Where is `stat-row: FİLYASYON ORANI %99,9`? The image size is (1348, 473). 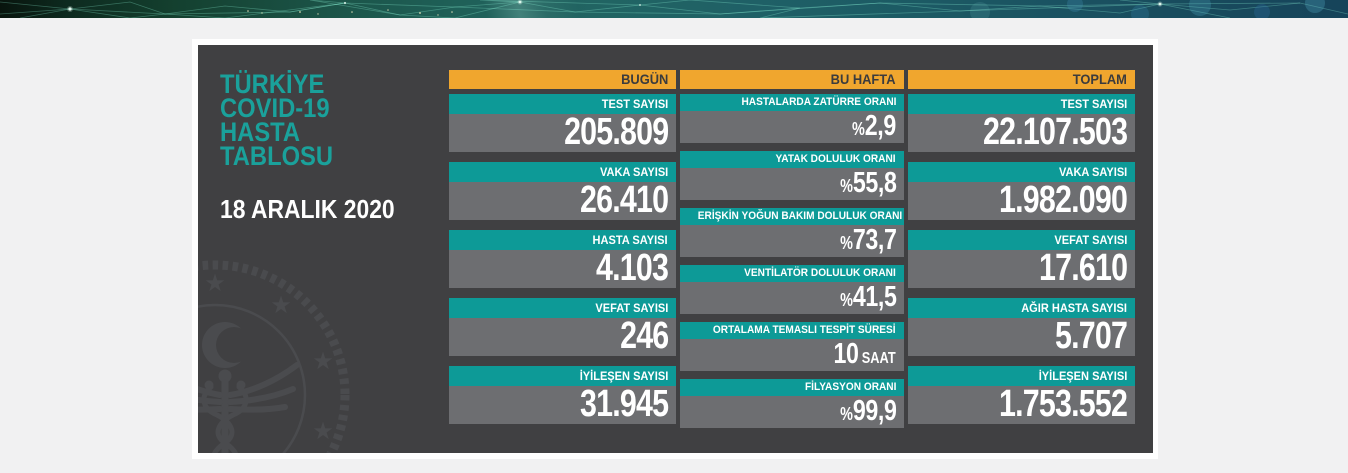 stat-row: FİLYASYON ORANI %99,9 is located at coordinates (792, 403).